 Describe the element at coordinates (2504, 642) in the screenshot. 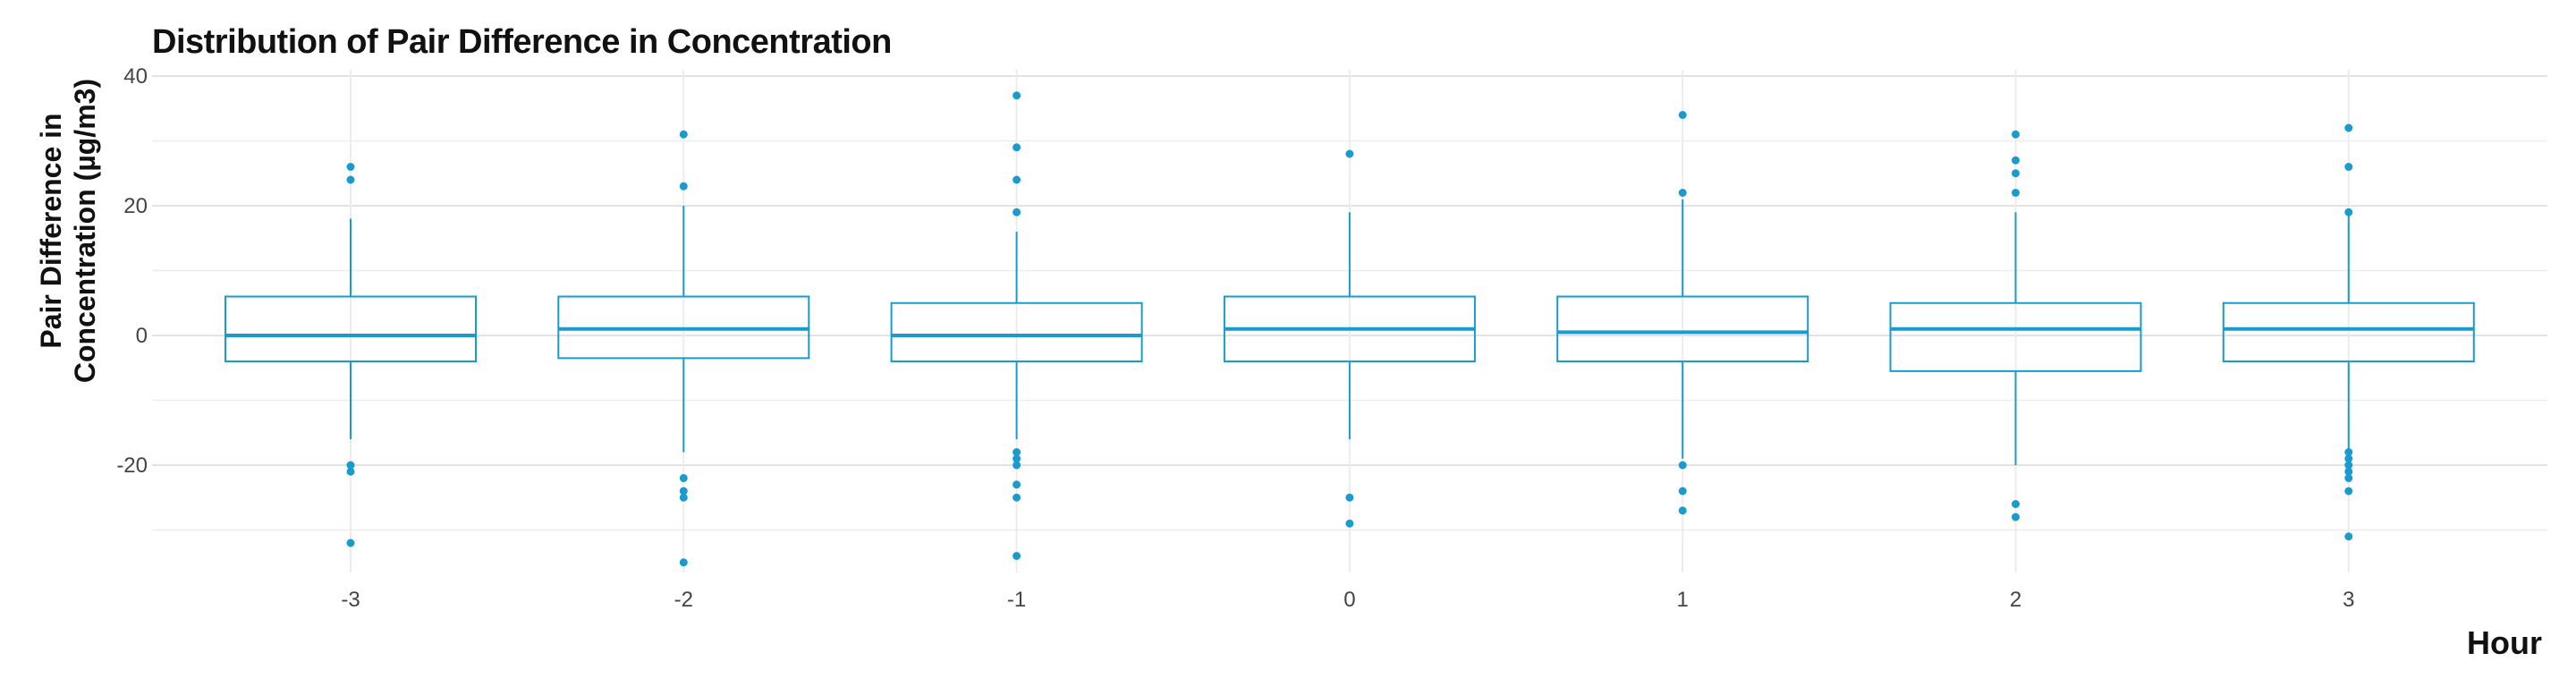

I see `x-axis-title: Hour` at that location.